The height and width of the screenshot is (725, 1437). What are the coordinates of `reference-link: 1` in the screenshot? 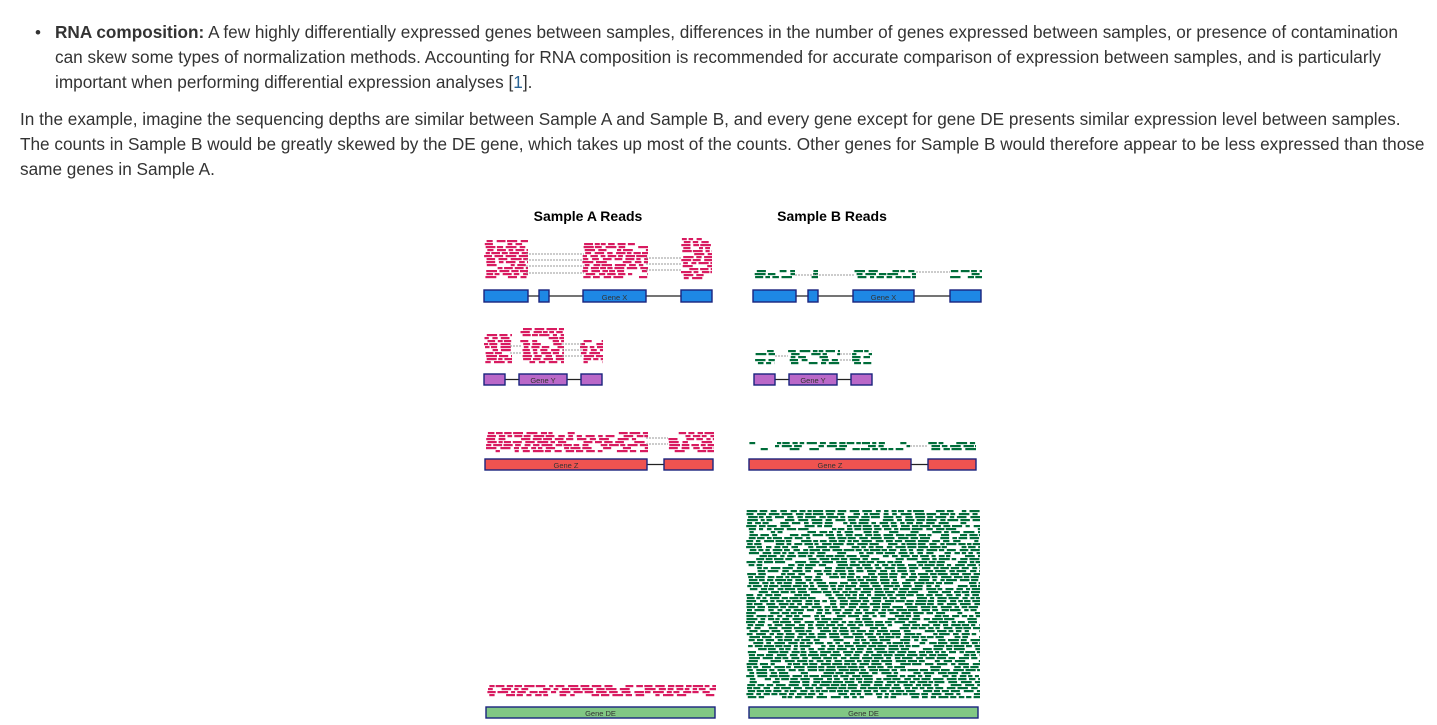 It's located at (518, 82).